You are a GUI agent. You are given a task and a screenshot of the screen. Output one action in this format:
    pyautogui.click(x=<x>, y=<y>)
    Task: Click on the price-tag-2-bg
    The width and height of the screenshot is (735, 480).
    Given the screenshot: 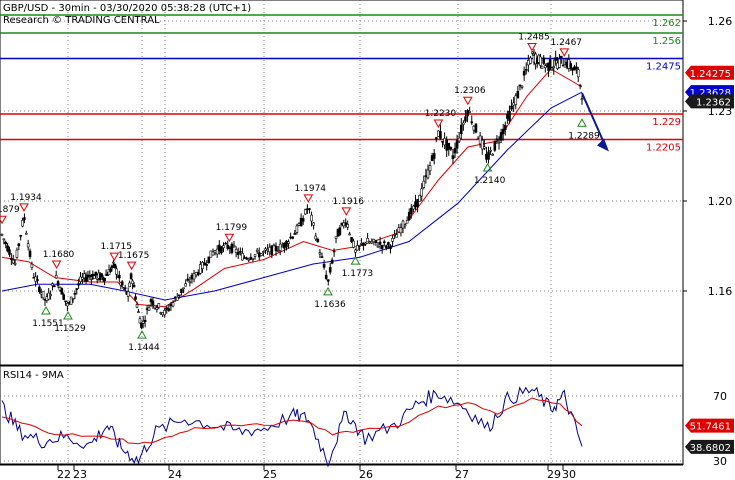 What is the action you would take?
    pyautogui.click(x=709, y=101)
    